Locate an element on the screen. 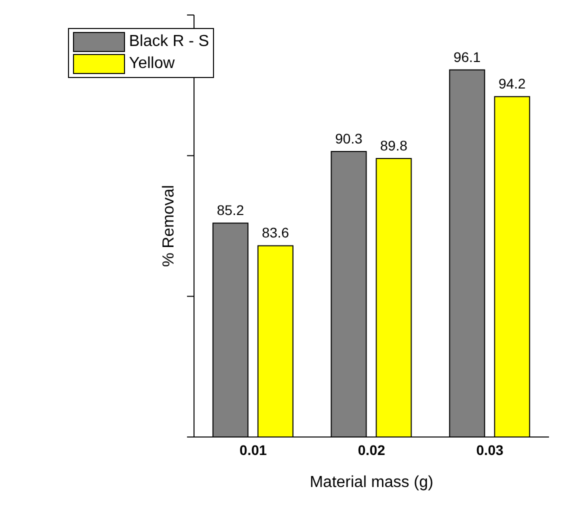  x-tick-label: 0.02 is located at coordinates (372, 450).